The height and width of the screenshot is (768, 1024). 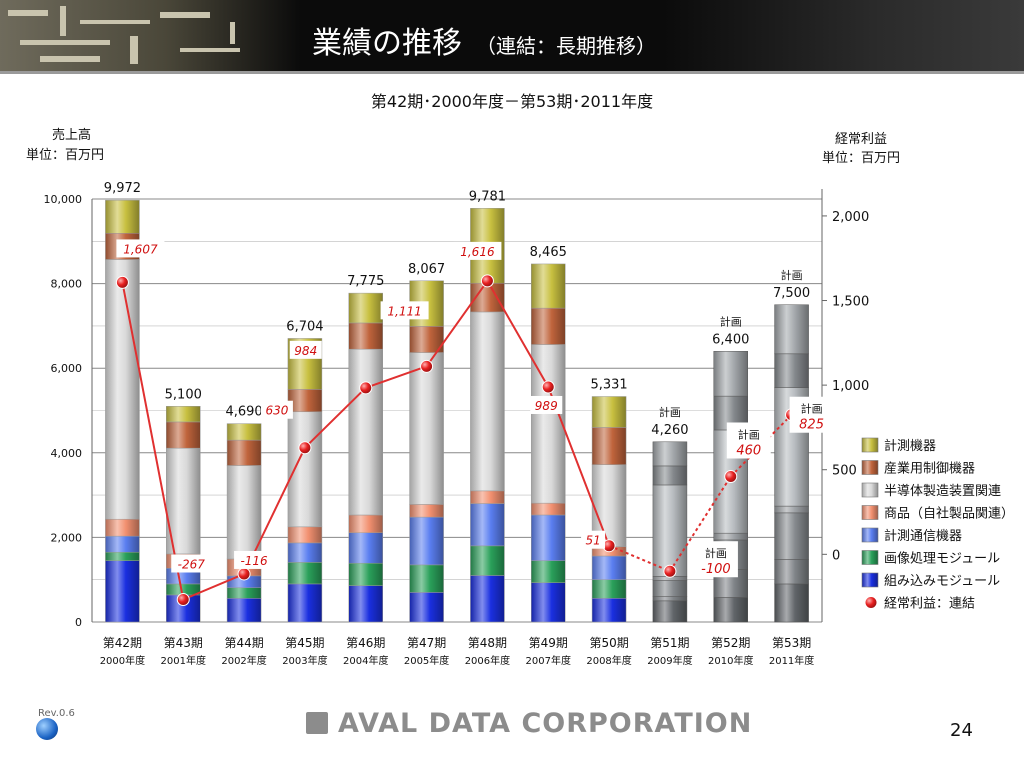 I want to click on left-tick-label: 8,000, so click(x=67, y=284).